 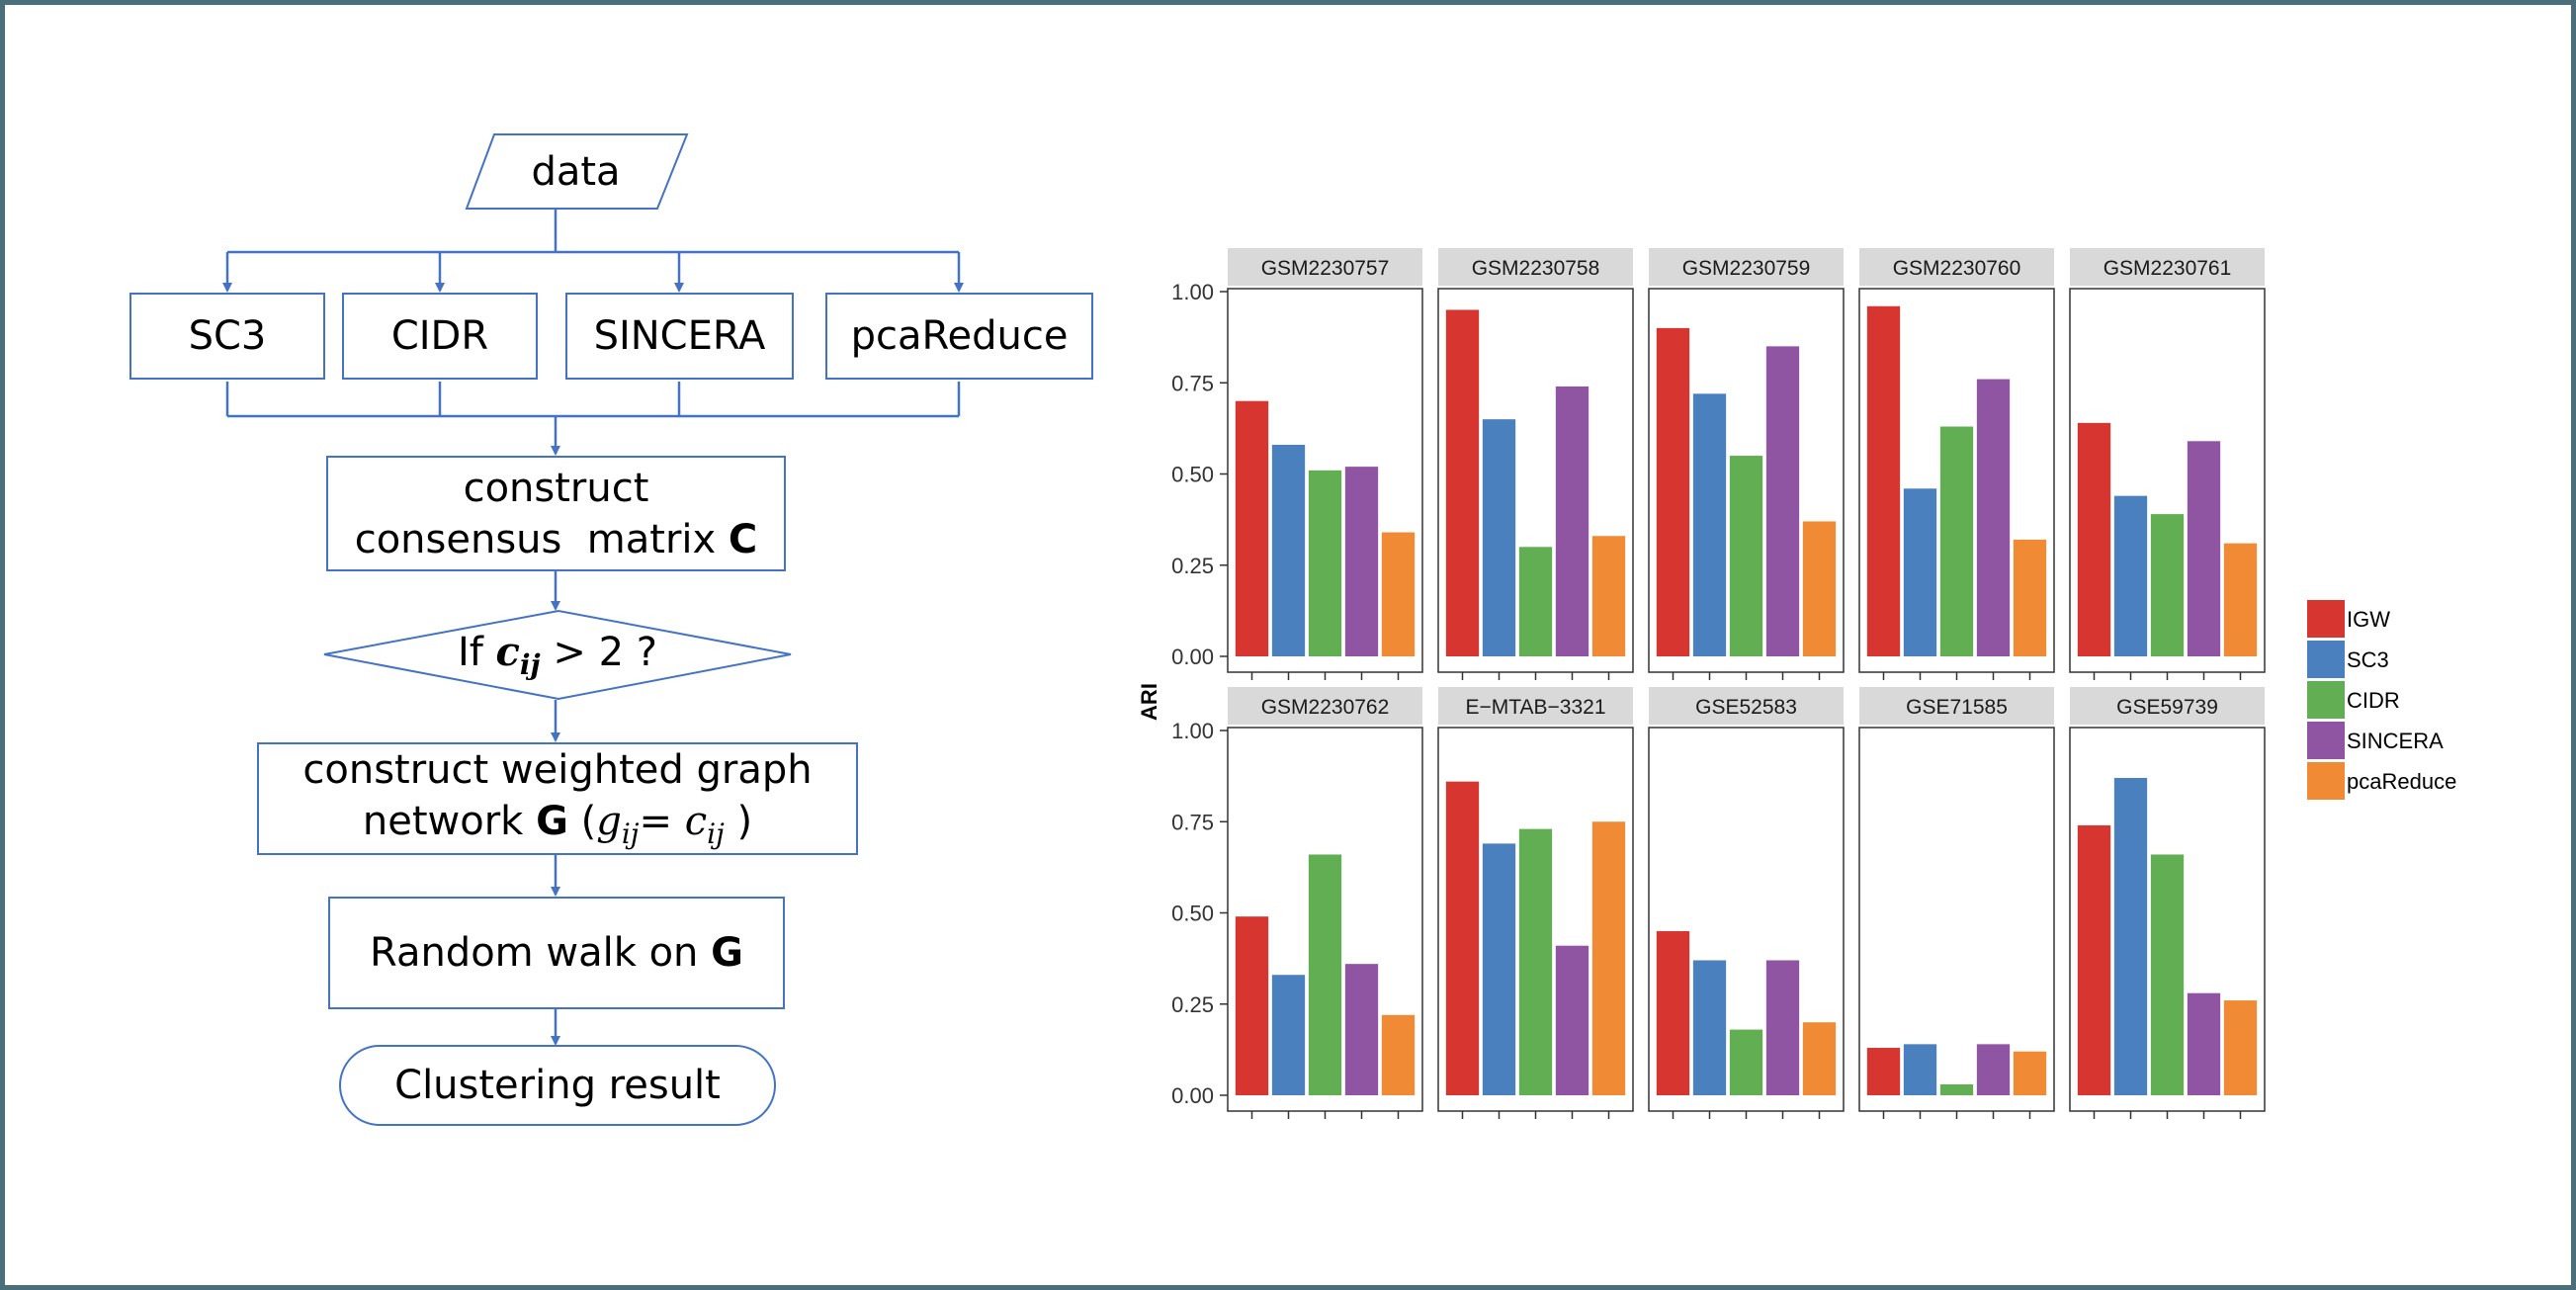 What do you see at coordinates (1192, 657) in the screenshot?
I see `y-tick-label: 0.00` at bounding box center [1192, 657].